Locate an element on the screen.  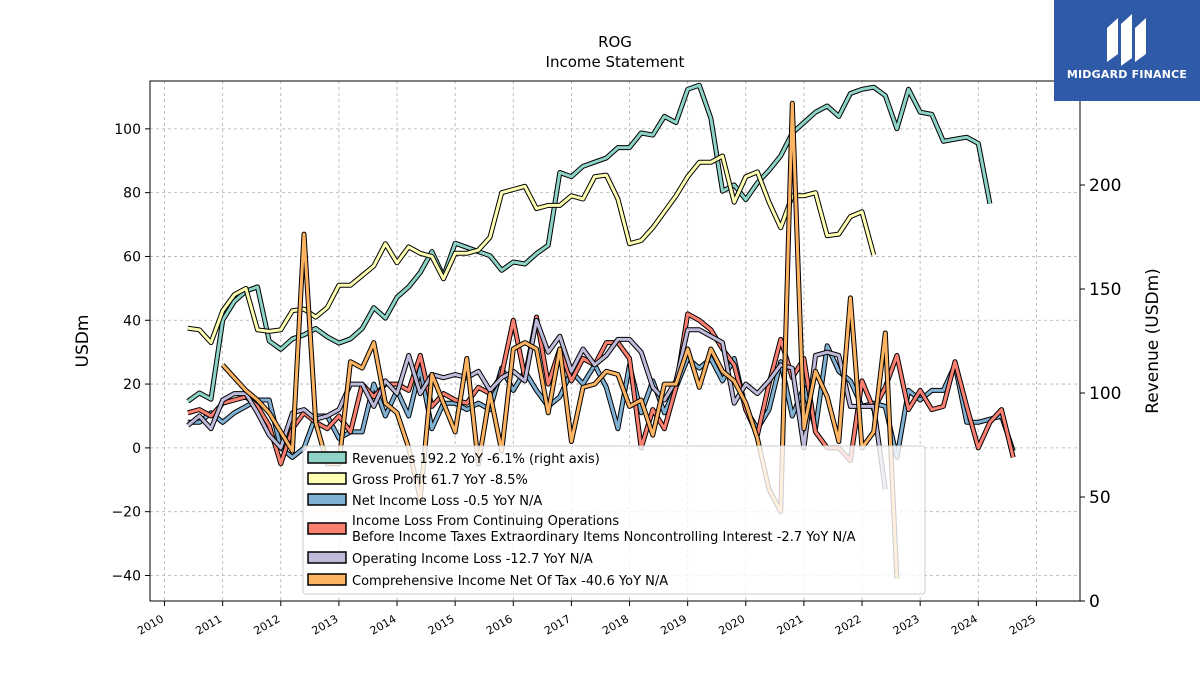
x-tick-label: 2020 is located at coordinates (732, 624).